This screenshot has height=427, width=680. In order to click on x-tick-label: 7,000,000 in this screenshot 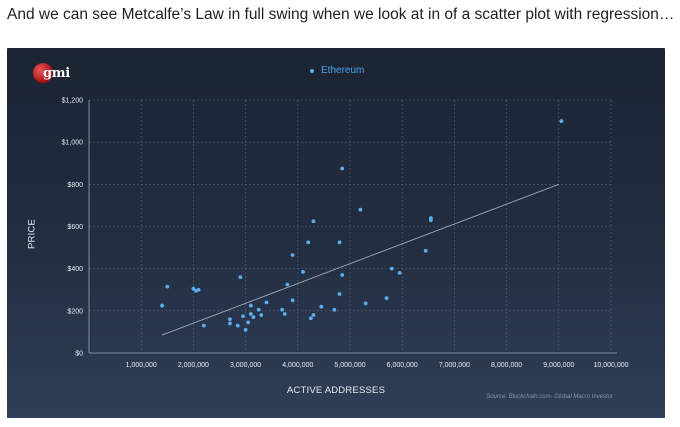, I will do `click(454, 365)`.